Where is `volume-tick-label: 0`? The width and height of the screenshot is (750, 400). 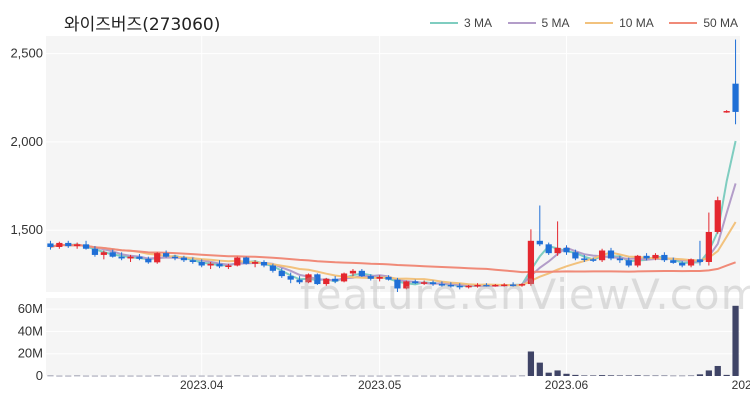 volume-tick-label: 0 is located at coordinates (39, 375).